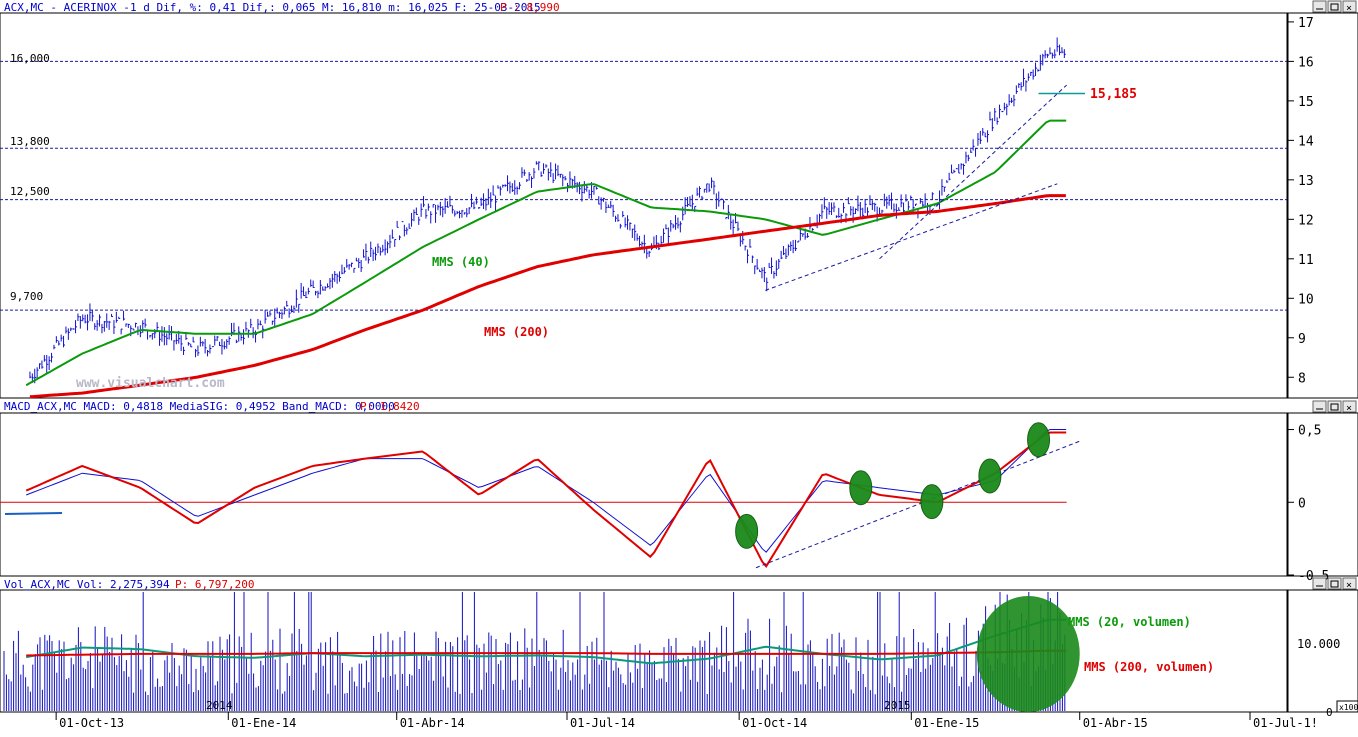 The image size is (1358, 737). What do you see at coordinates (263, 723) in the screenshot?
I see `x-tick-label: 01-Ene-14` at bounding box center [263, 723].